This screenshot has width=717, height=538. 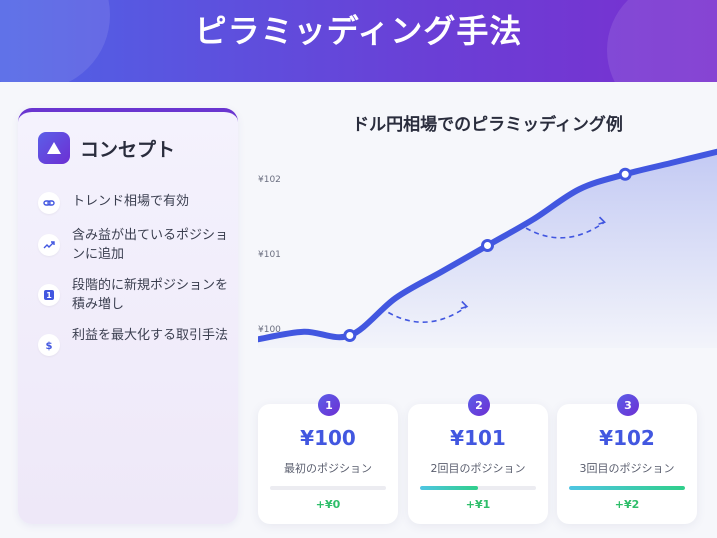 I want to click on y-tick-label: ¥100, so click(x=269, y=330).